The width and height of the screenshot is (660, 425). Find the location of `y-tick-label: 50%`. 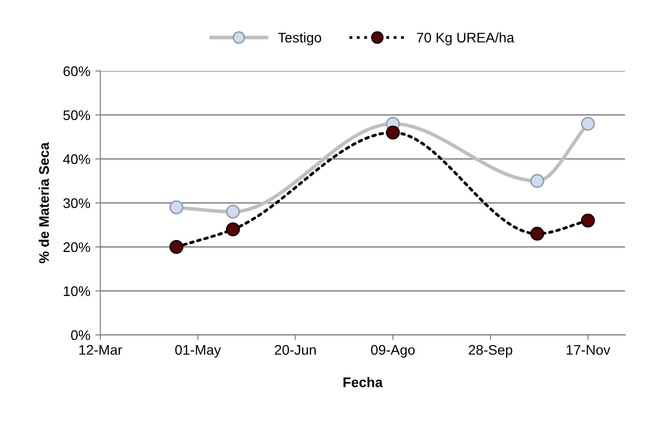

y-tick-label: 50% is located at coordinates (76, 115).